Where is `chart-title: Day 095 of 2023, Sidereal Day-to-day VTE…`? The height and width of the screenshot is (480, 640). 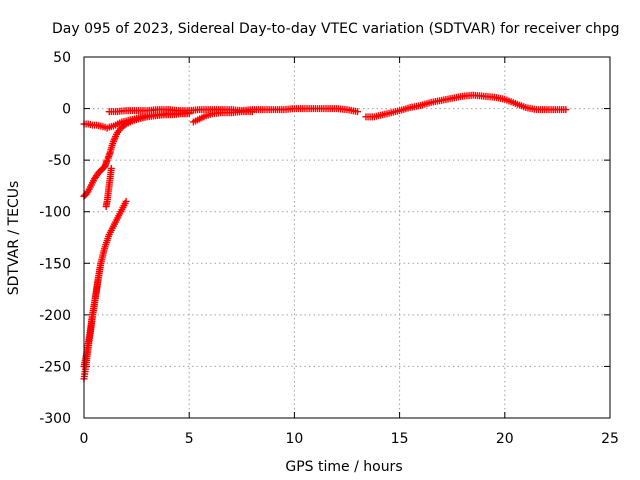
chart-title: Day 095 of 2023, Sidereal Day-to-day VTE… is located at coordinates (336, 29).